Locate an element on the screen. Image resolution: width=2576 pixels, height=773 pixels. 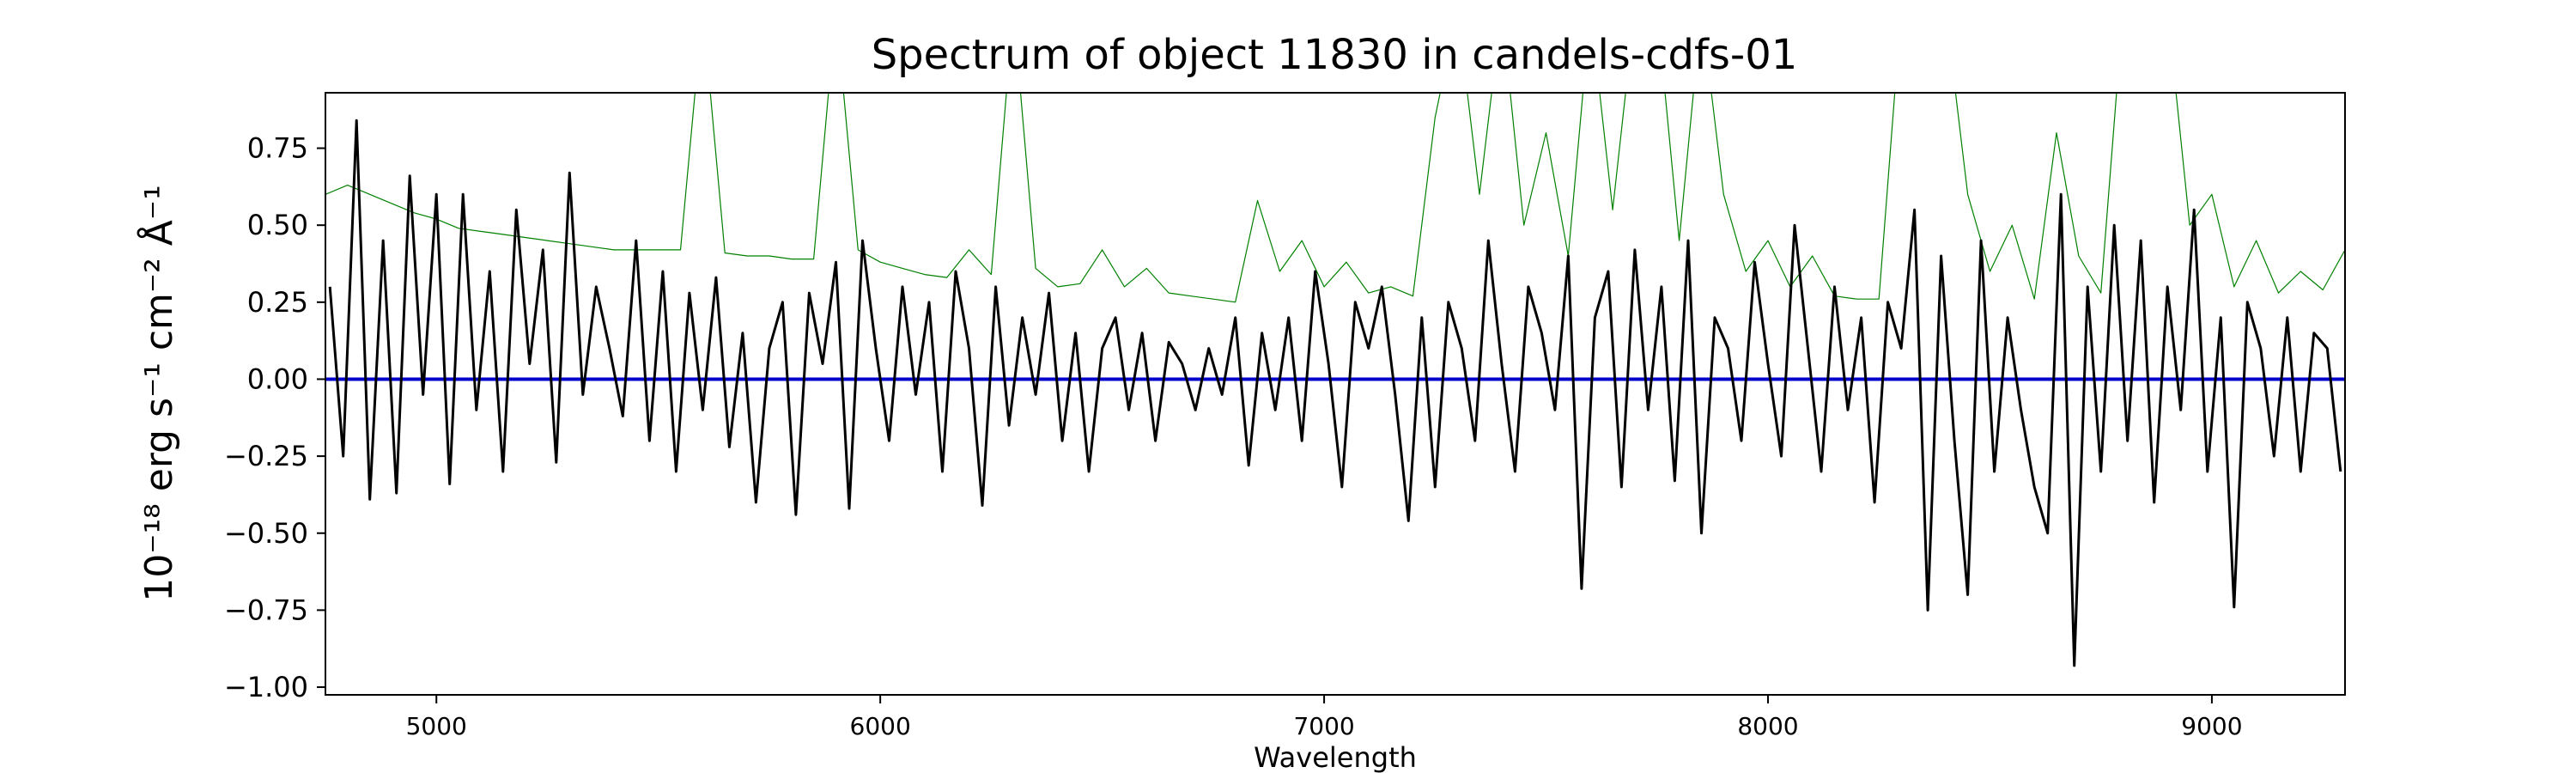
x-tick-label: 5000 is located at coordinates (436, 726).